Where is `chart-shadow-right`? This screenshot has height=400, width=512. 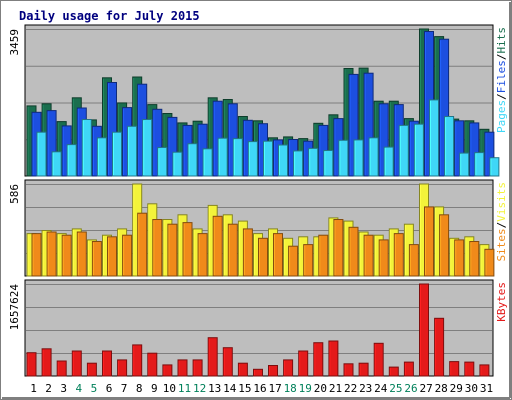 chart-shadow-right is located at coordinates (510, 200).